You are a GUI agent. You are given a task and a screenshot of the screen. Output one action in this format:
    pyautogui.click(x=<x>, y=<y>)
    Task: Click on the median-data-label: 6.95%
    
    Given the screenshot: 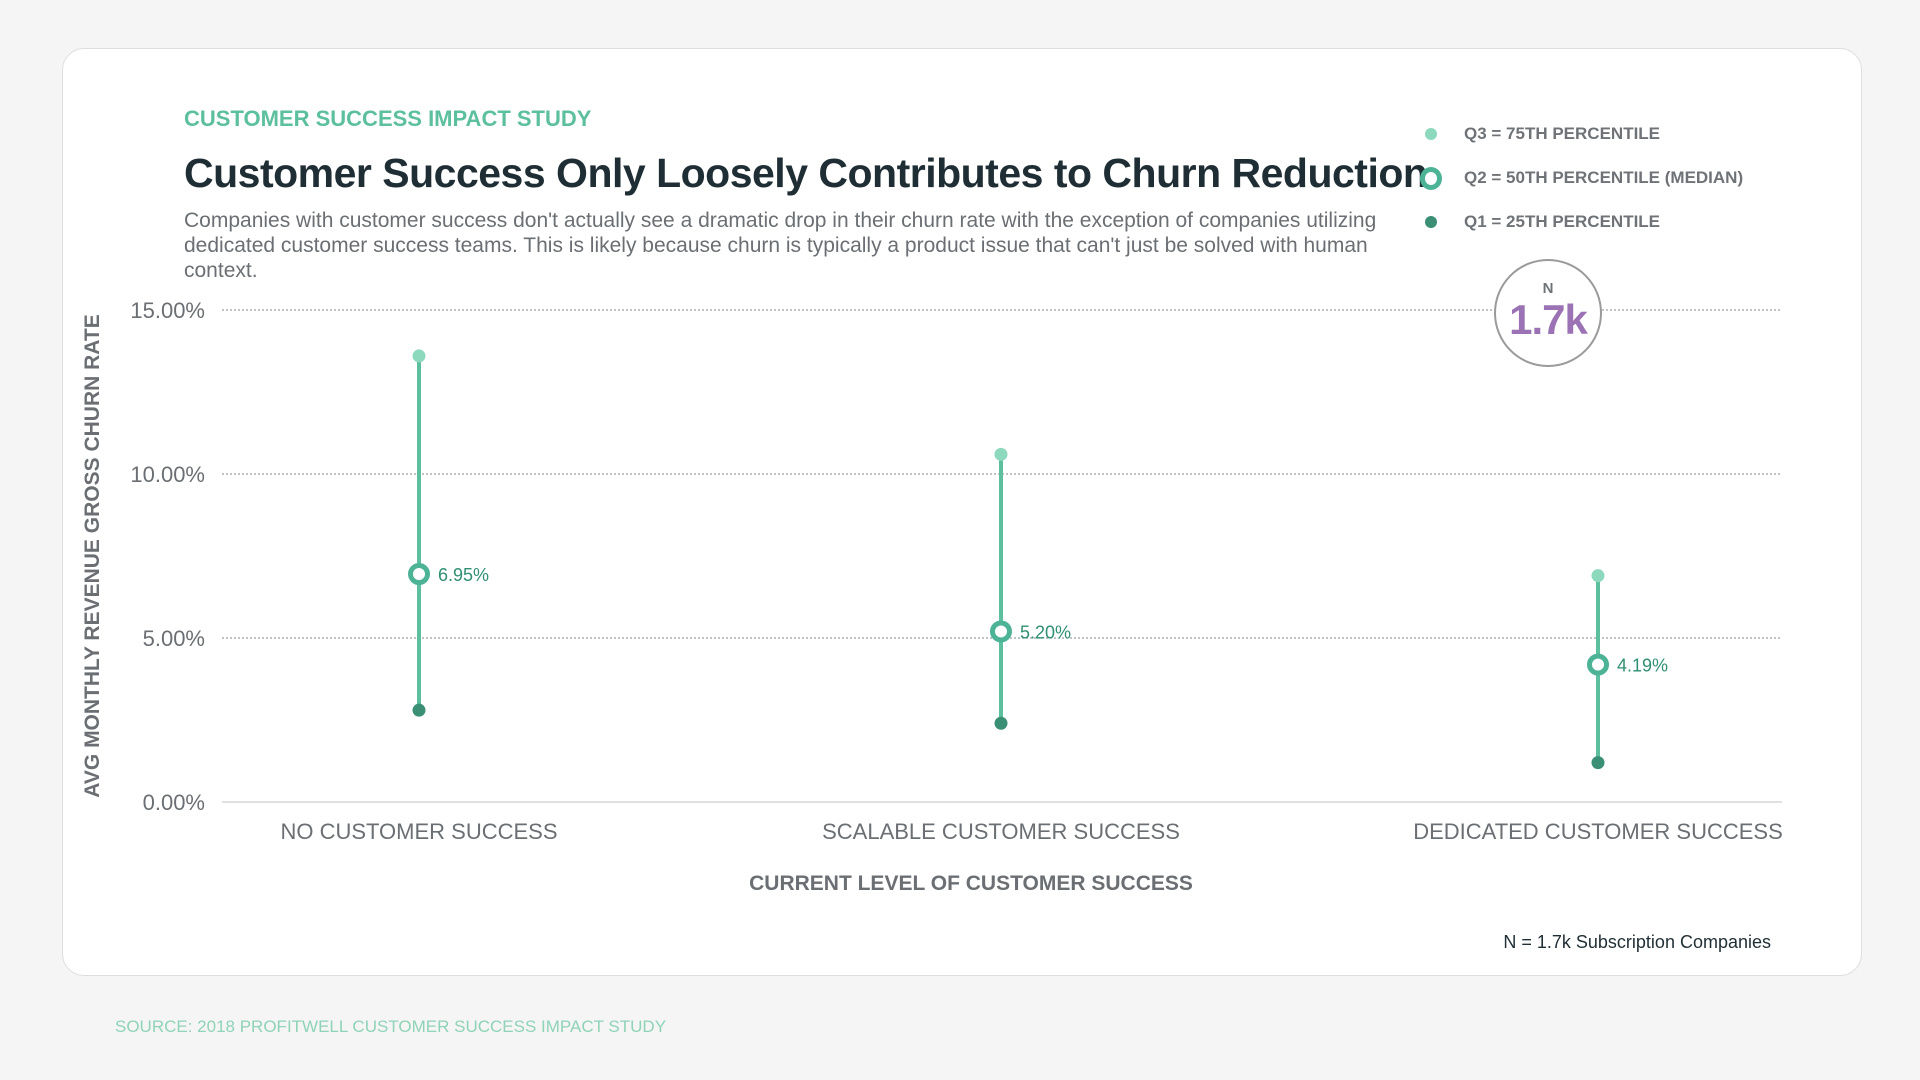 What is the action you would take?
    pyautogui.click(x=463, y=575)
    